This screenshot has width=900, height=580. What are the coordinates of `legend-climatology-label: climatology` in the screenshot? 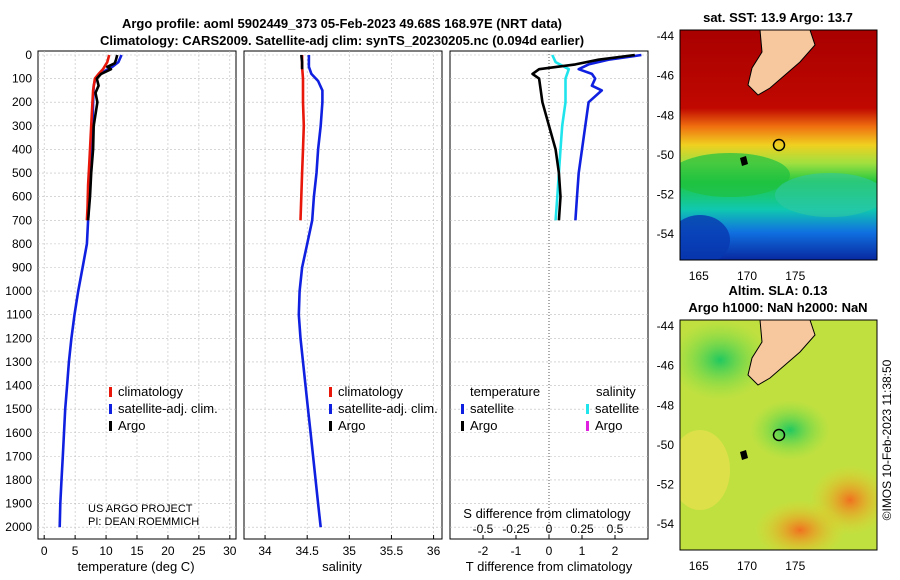 It's located at (371, 391).